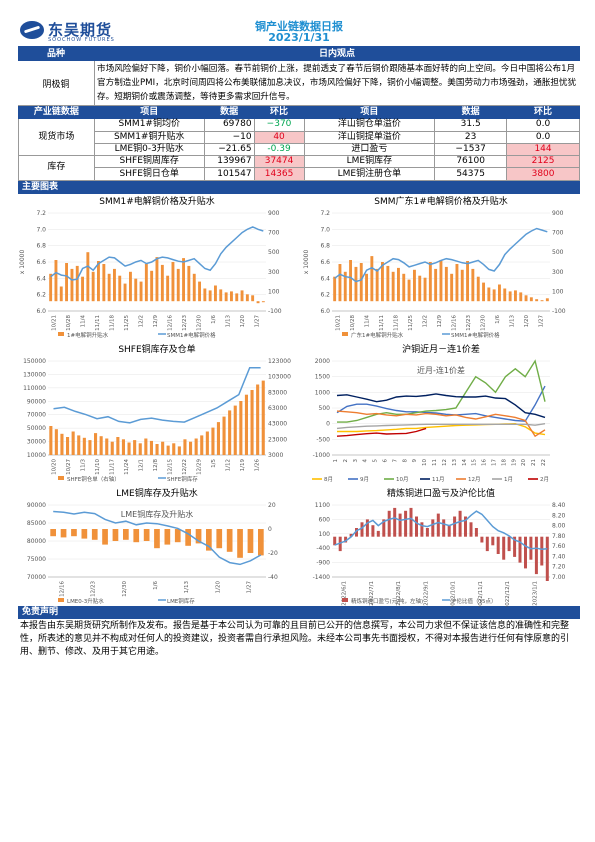 Image resolution: width=595 pixels, height=842 pixels. Describe the element at coordinates (41, 213) in the screenshot. I see `y-tick-label: 7.2` at that location.